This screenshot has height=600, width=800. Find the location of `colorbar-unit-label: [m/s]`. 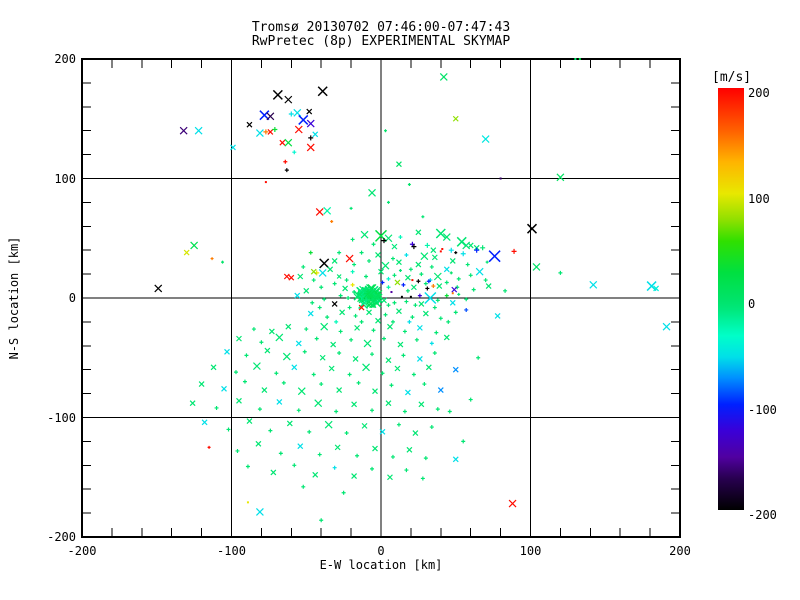

colorbar-unit-label: [m/s] is located at coordinates (732, 77).